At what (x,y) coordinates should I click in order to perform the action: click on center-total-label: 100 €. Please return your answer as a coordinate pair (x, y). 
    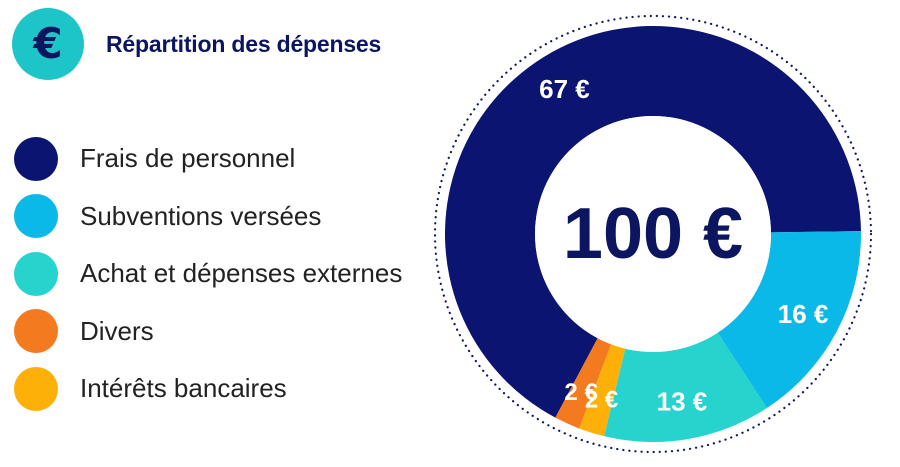
    Looking at the image, I should click on (653, 234).